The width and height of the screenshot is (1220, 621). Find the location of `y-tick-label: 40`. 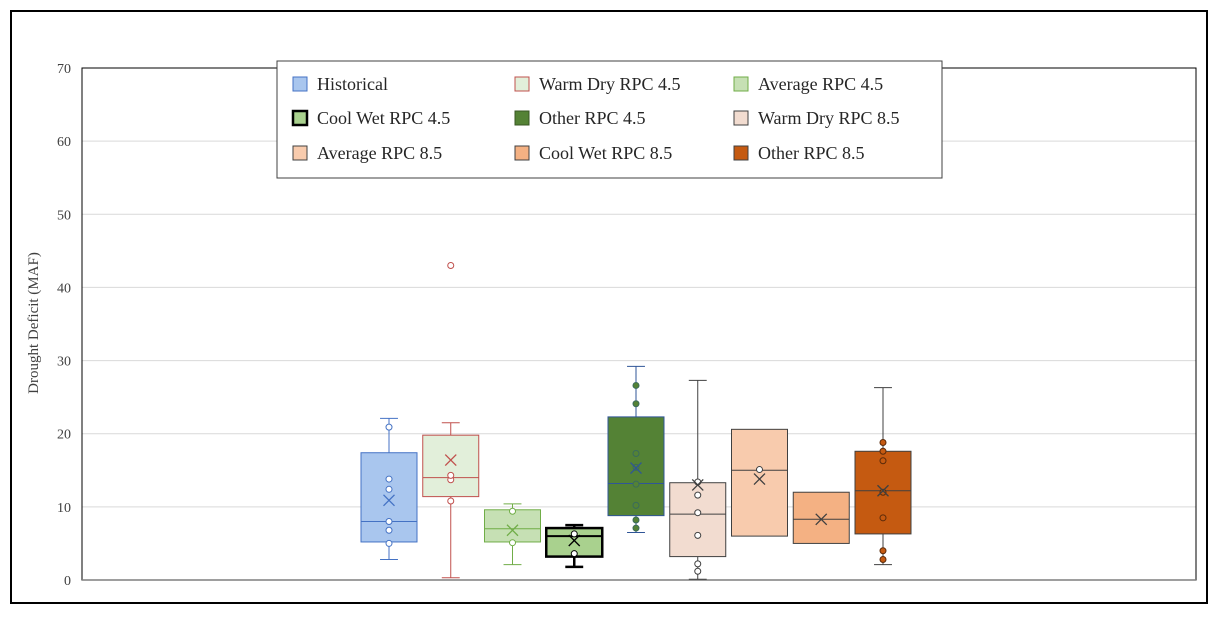

y-tick-label: 40 is located at coordinates (64, 288).